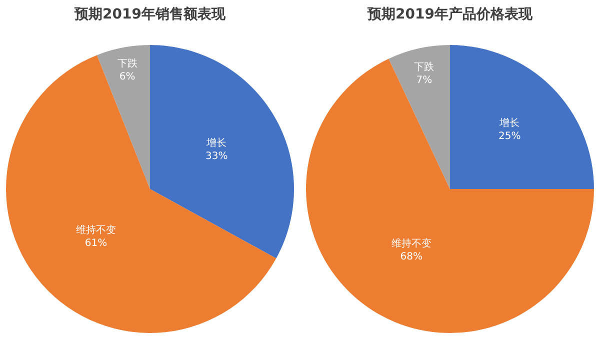 The image size is (600, 340). Describe the element at coordinates (509, 136) in the screenshot. I see `data-label: 25%` at that location.